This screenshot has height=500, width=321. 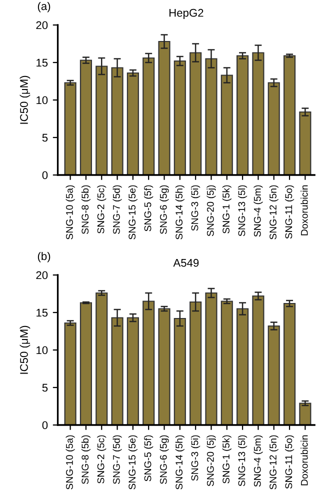 What do you see at coordinates (186, 13) in the screenshot?
I see `chart-title: HepG2` at bounding box center [186, 13].